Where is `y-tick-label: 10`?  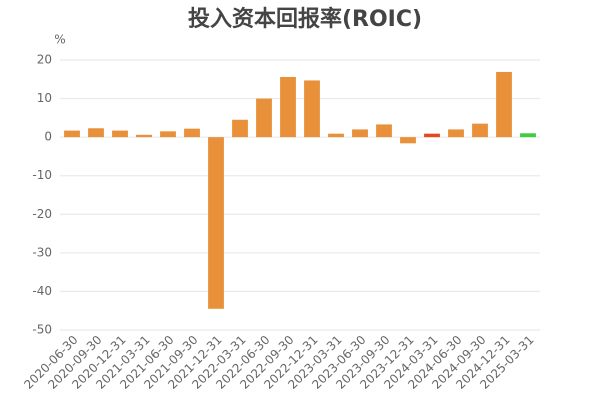 y-tick-label: 10 is located at coordinates (44, 98).